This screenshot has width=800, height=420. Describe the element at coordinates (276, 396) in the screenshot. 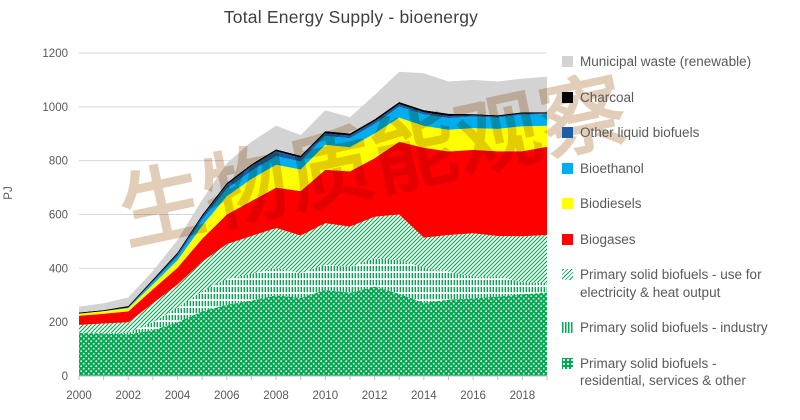

I see `x-tick-label-2008: 2008` at that location.